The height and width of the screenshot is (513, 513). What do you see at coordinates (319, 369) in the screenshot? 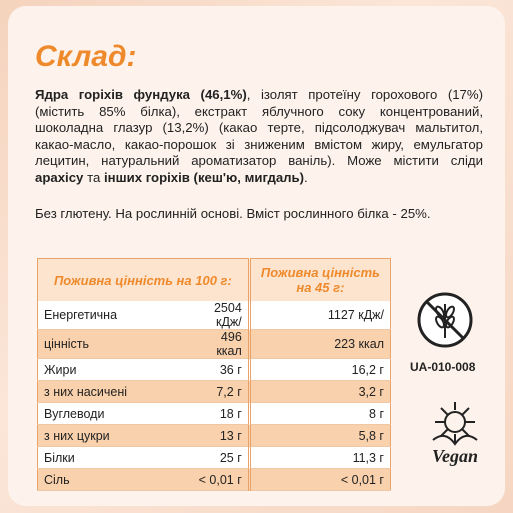
I see `row-value: 16,2 г` at bounding box center [319, 369].